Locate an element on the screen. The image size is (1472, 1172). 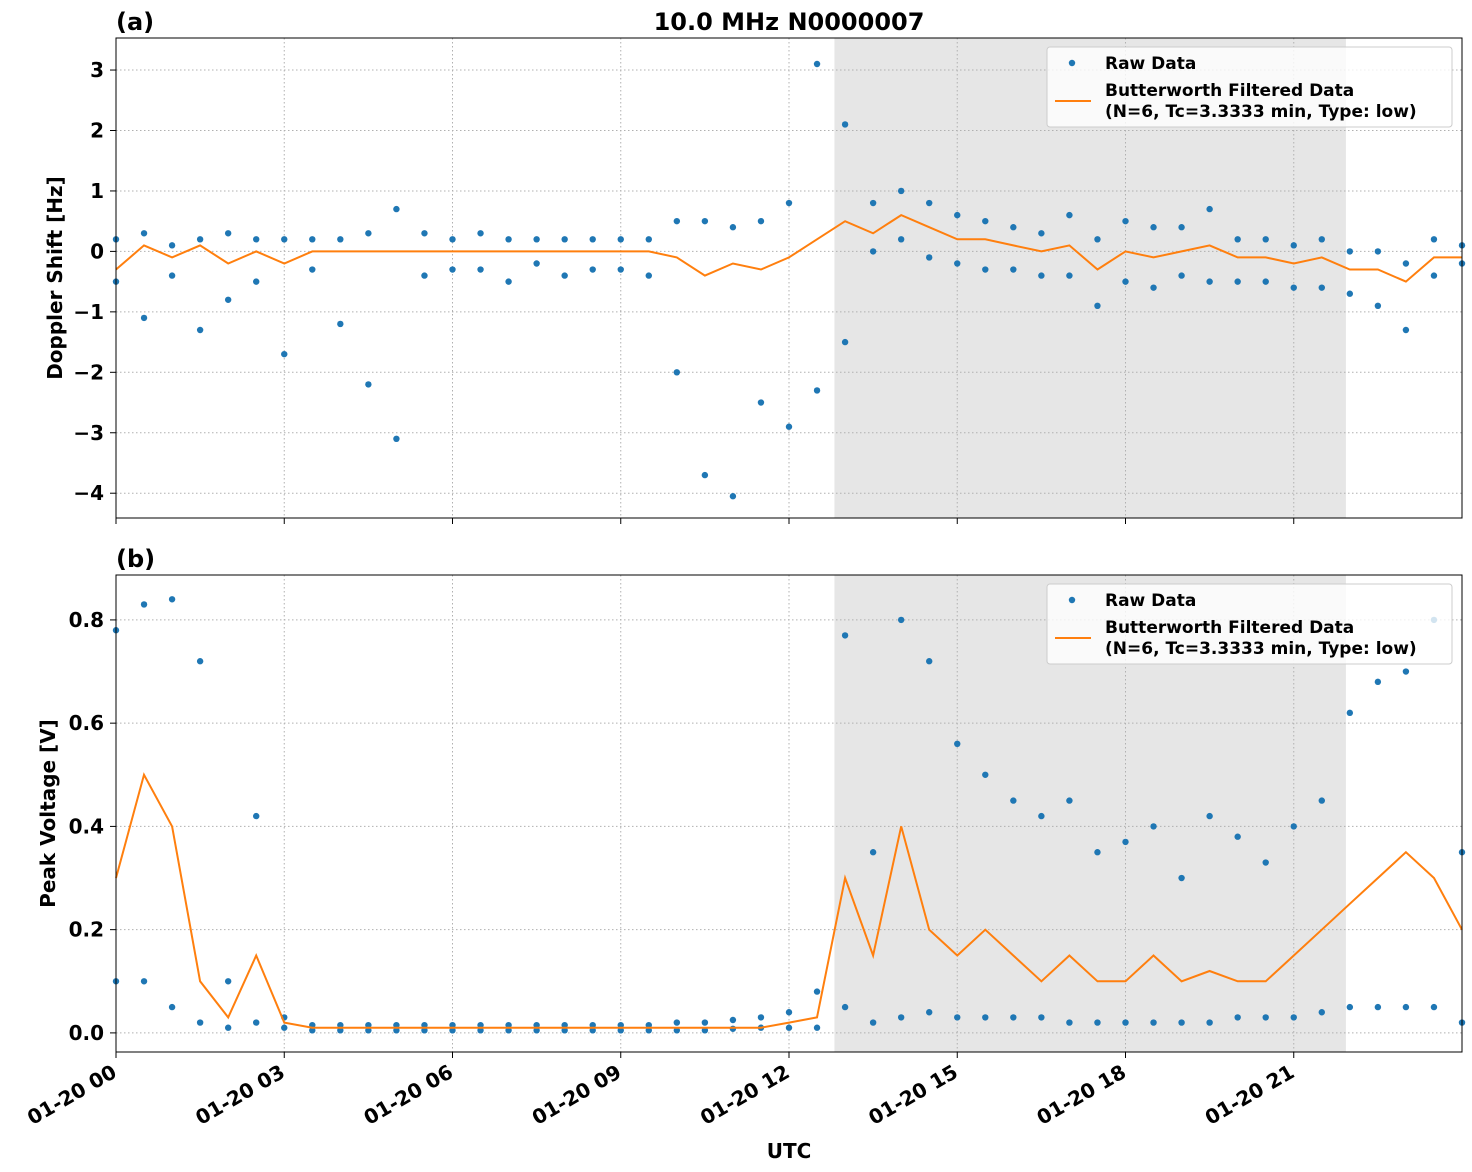
y-tick-label: 2 is located at coordinates (97, 130).